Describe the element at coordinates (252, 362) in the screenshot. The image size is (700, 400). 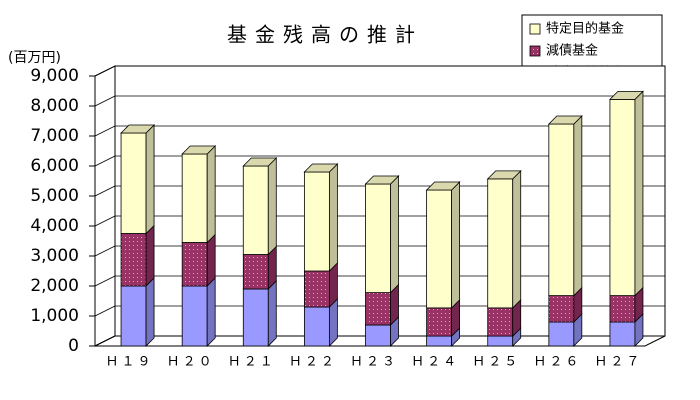
I see `x-tick-label: Ｈ２１` at that location.